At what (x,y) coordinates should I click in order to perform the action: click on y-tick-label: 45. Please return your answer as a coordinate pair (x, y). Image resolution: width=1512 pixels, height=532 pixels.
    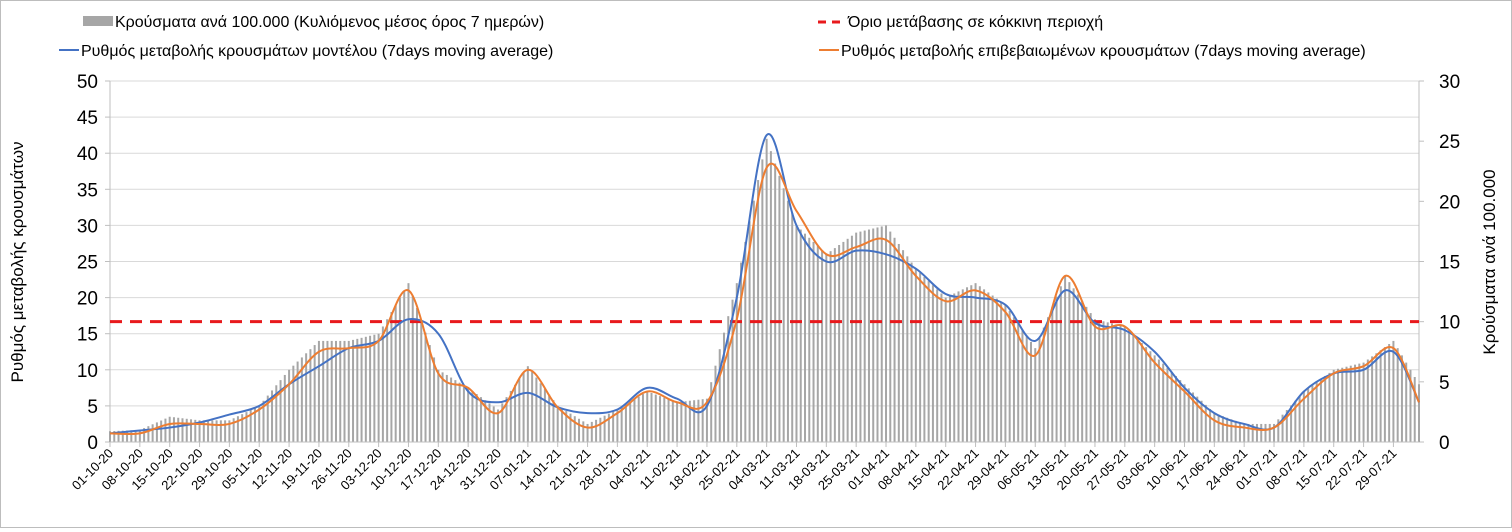
    Looking at the image, I should click on (87, 118).